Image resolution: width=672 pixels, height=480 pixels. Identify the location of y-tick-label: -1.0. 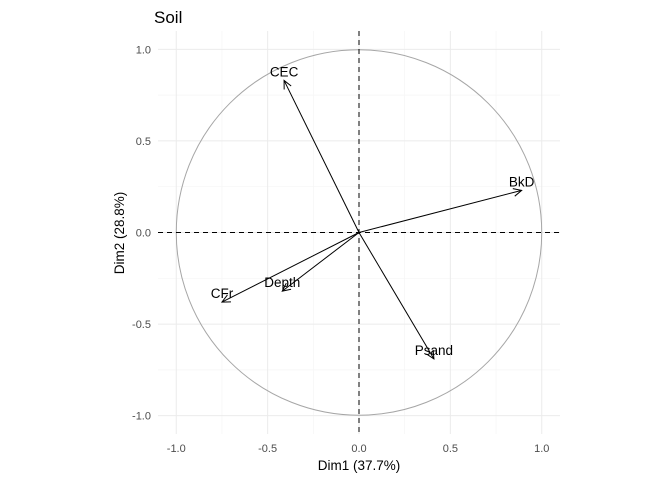
(141, 417).